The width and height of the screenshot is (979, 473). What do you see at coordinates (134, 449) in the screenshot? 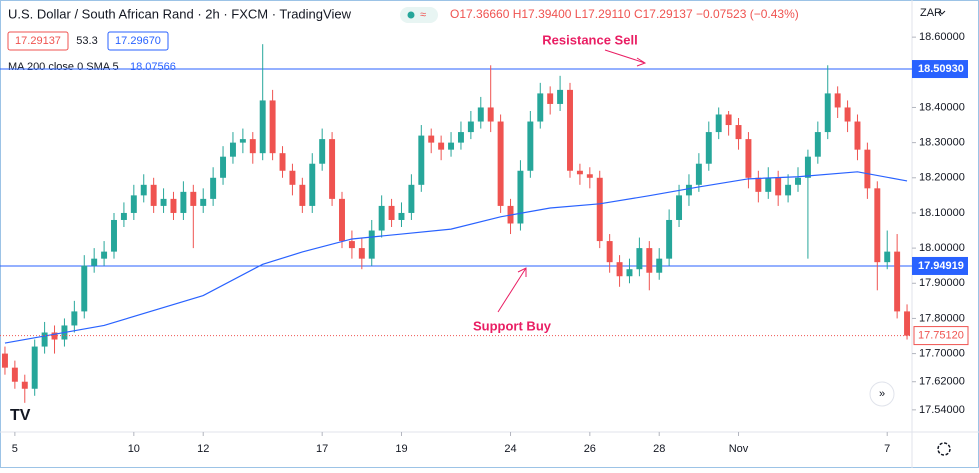
I see `x-tick-label: 10` at bounding box center [134, 449].